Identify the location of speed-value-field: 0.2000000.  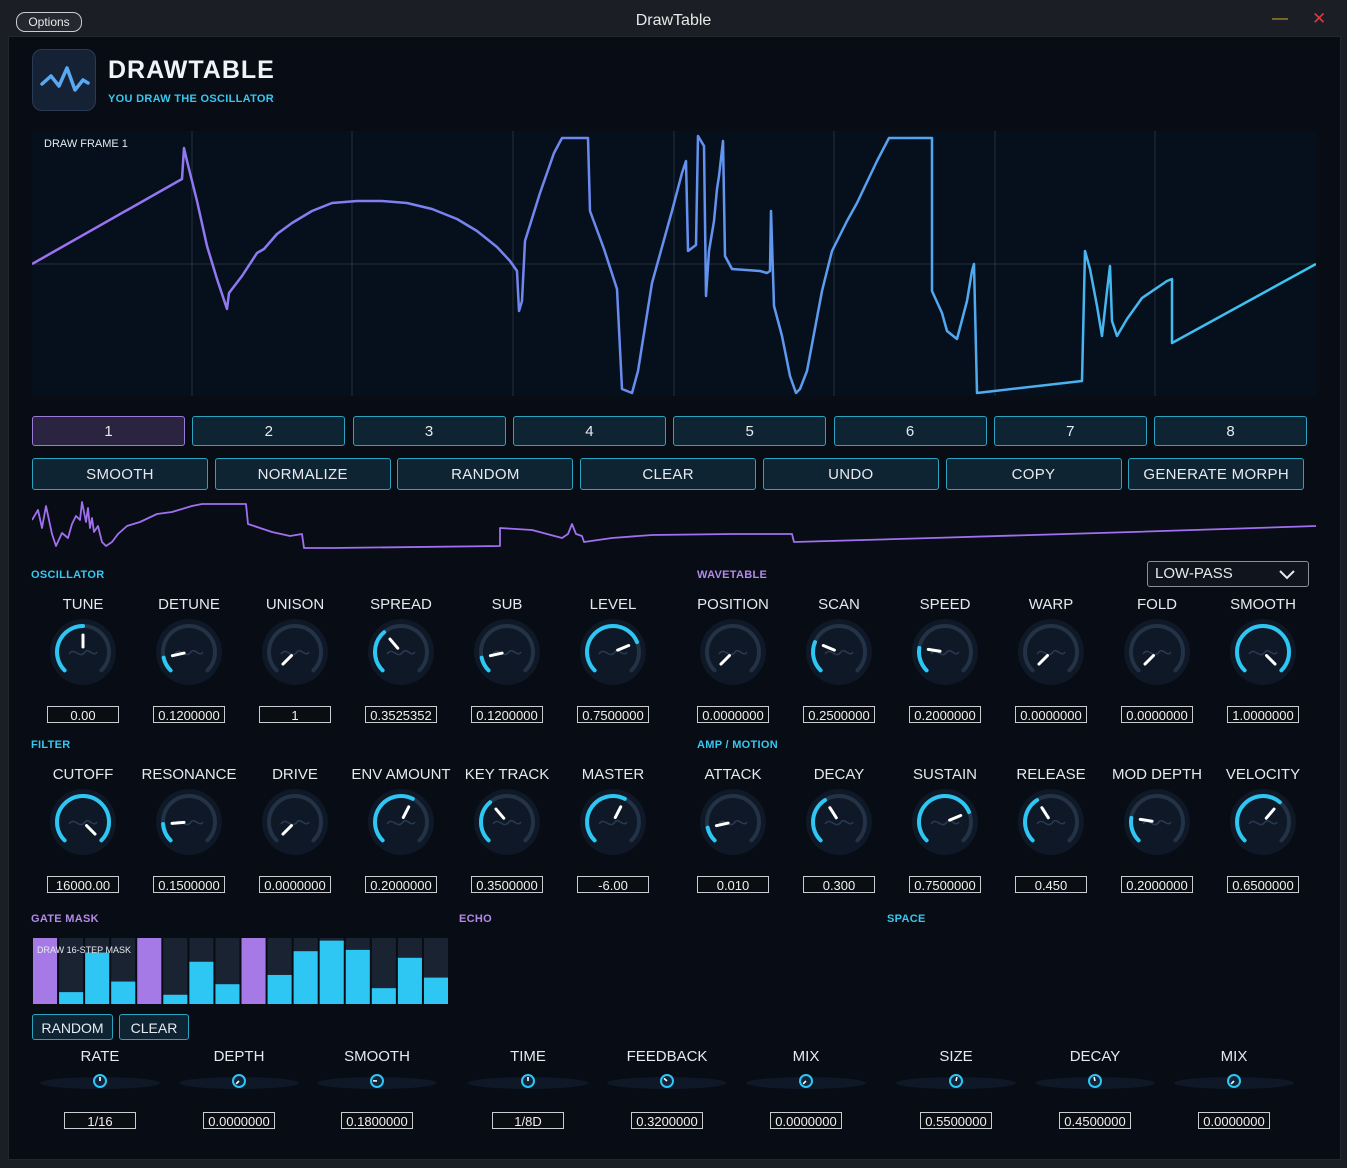
(945, 714).